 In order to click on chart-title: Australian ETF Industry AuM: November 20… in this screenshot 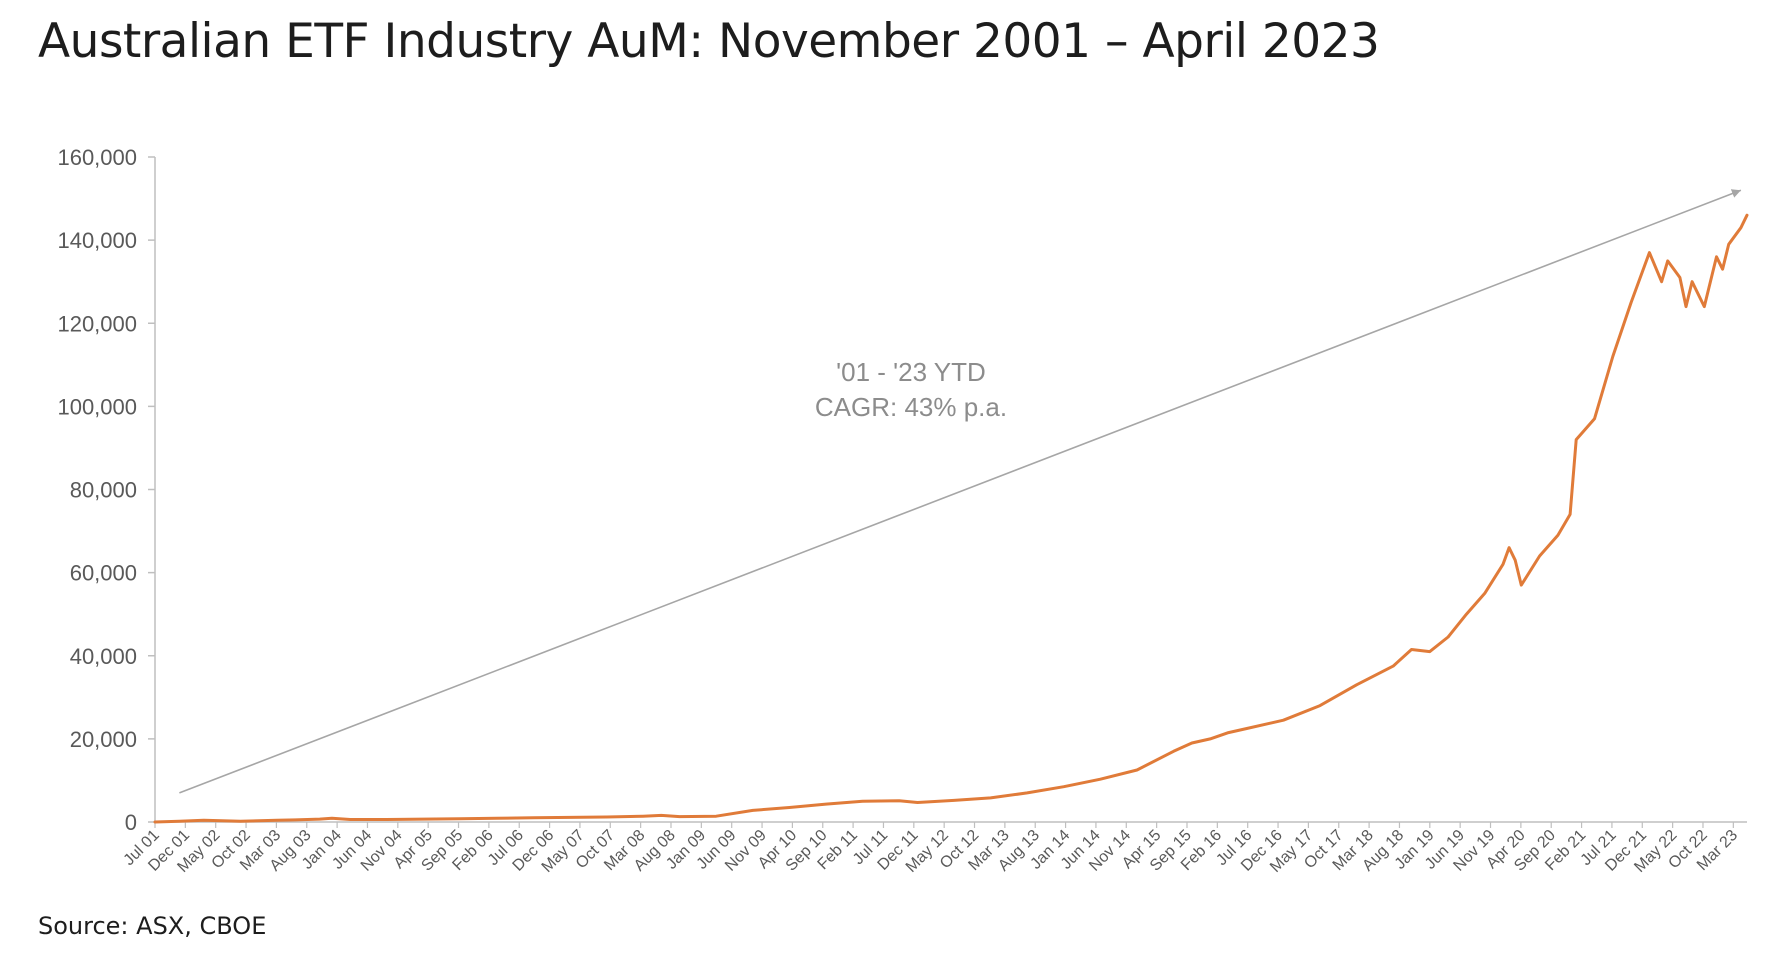, I will do `click(709, 41)`.